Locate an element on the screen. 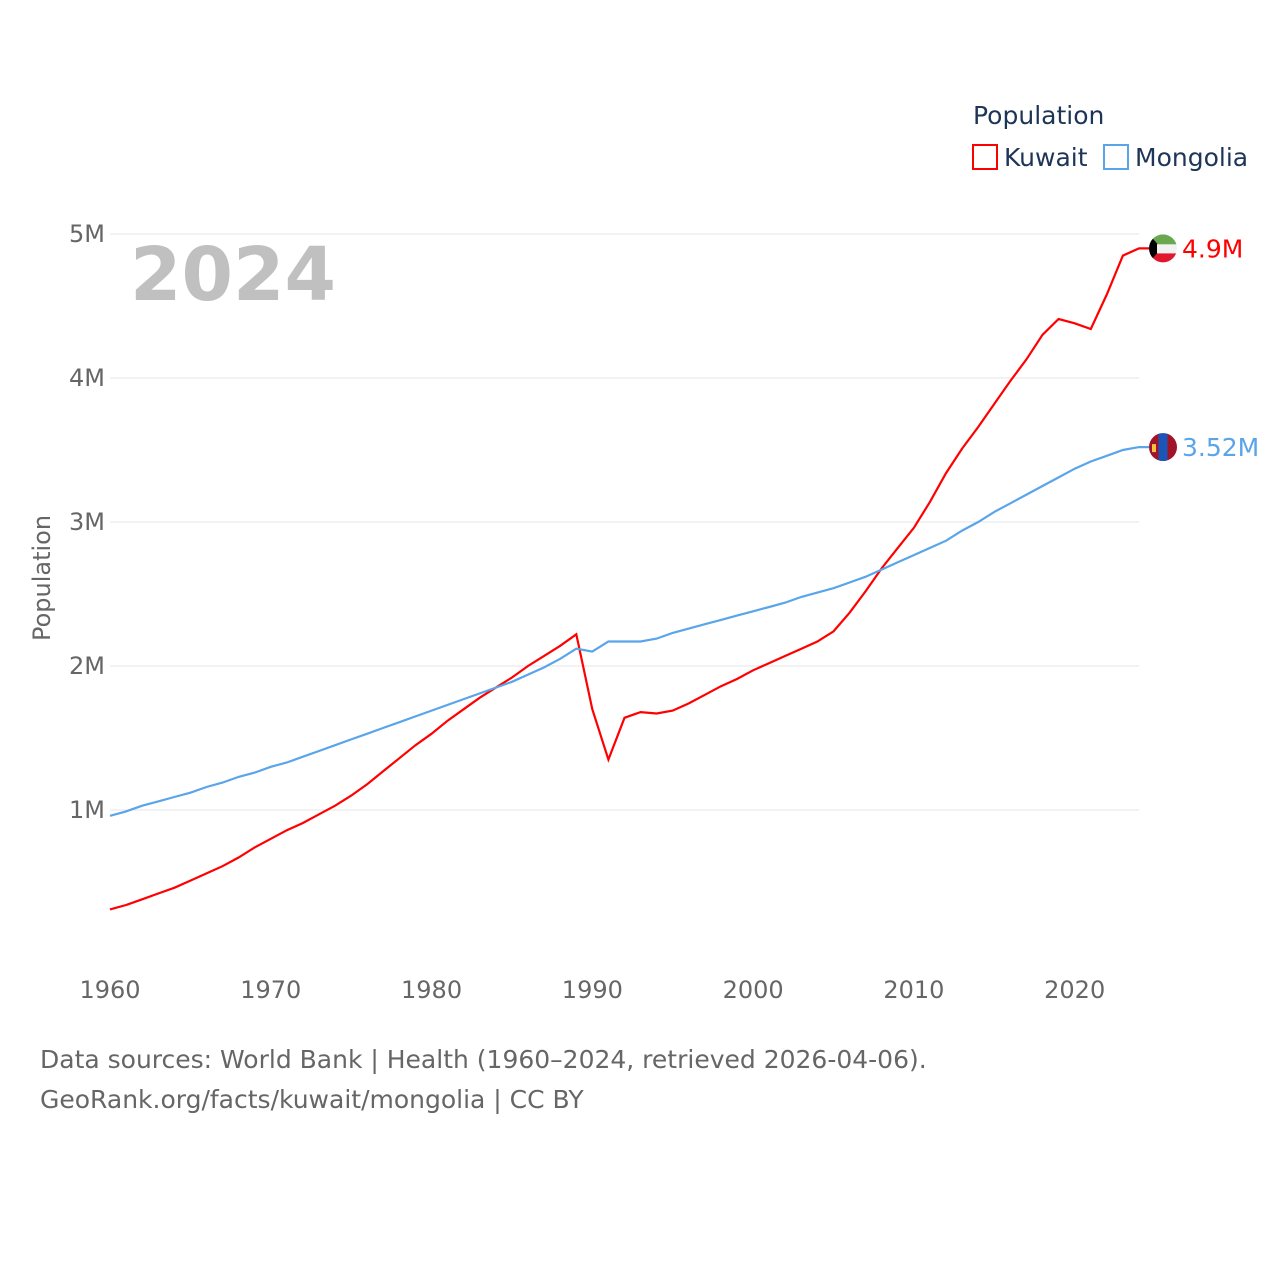 This screenshot has width=1280, height=1280. legend-swatch-kuwait is located at coordinates (985, 157).